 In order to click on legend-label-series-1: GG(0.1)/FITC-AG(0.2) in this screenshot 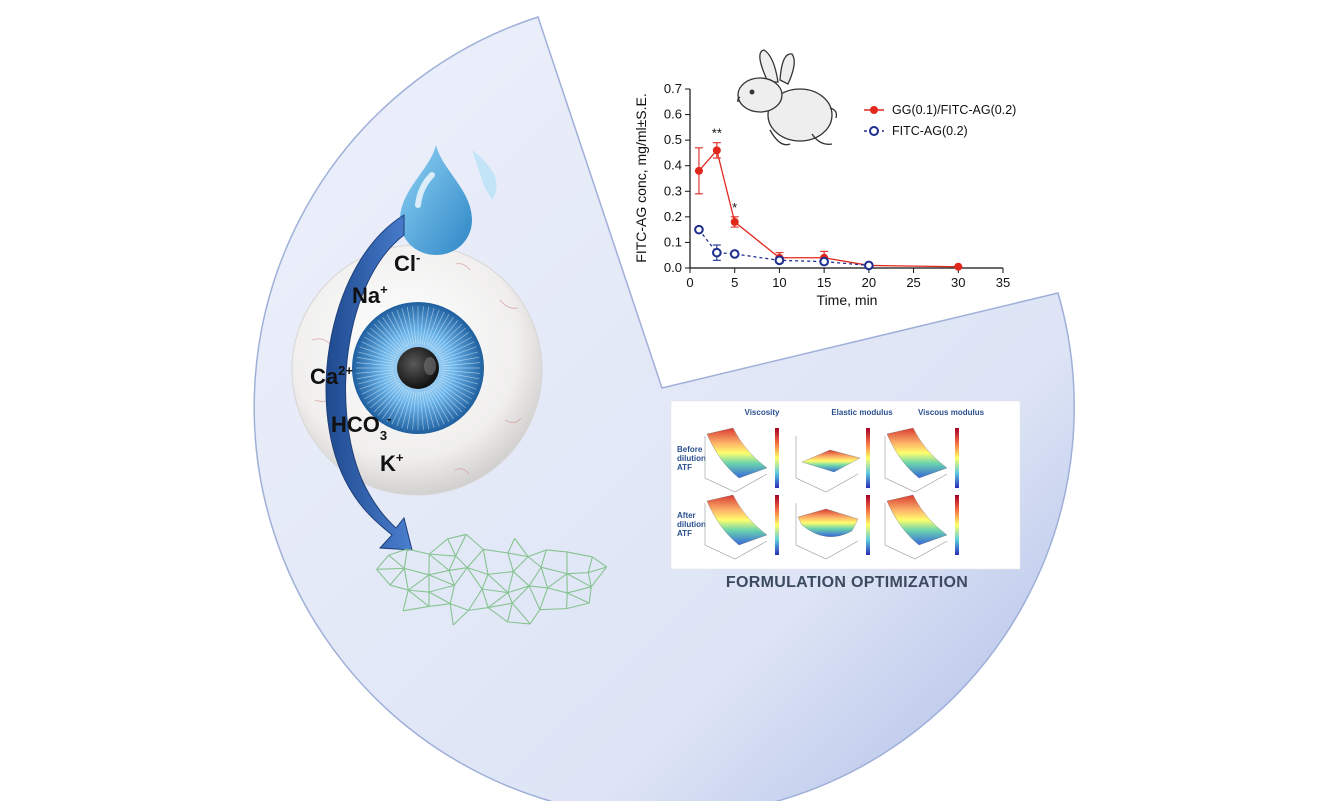, I will do `click(954, 110)`.